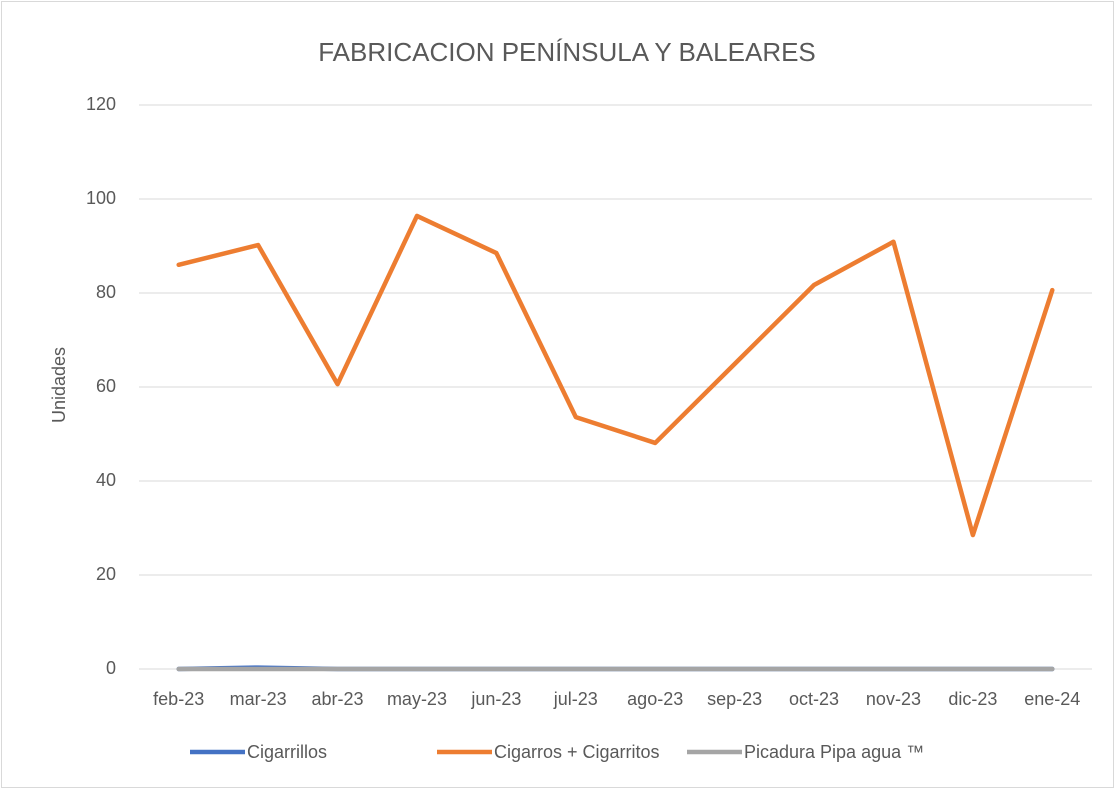 The height and width of the screenshot is (794, 1116). I want to click on y-tick-label: 60, so click(106, 386).